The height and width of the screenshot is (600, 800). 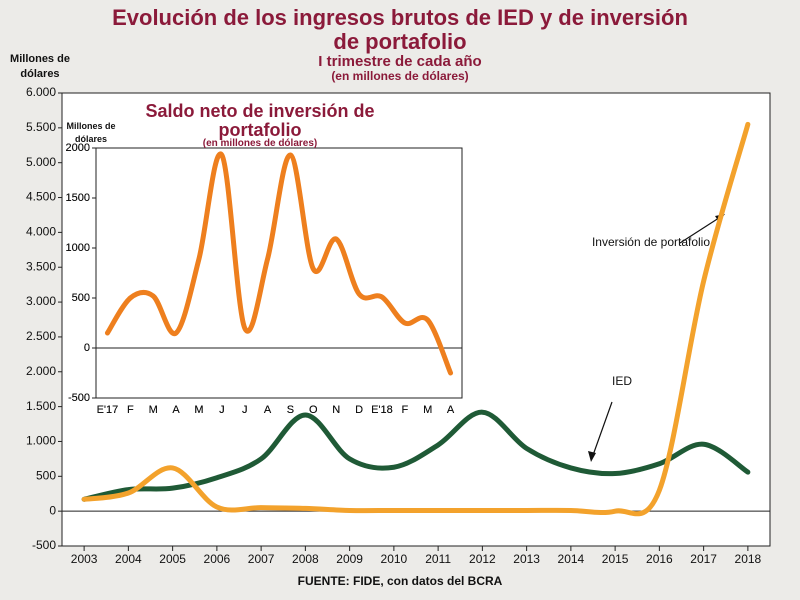 What do you see at coordinates (41, 336) in the screenshot?
I see `y-tick-label: 2.500` at bounding box center [41, 336].